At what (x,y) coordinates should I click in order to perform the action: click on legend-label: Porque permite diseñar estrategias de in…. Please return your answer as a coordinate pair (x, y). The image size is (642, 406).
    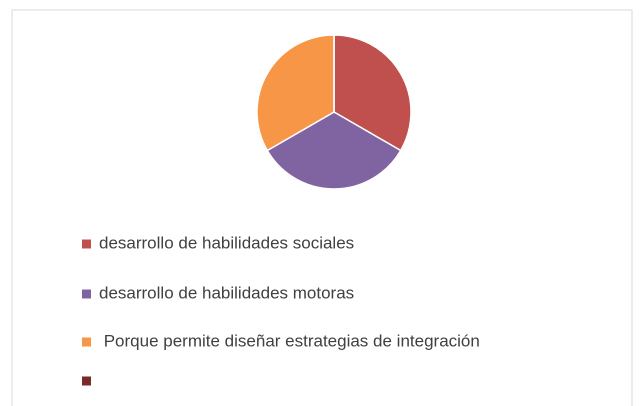
    Looking at the image, I should click on (289, 340).